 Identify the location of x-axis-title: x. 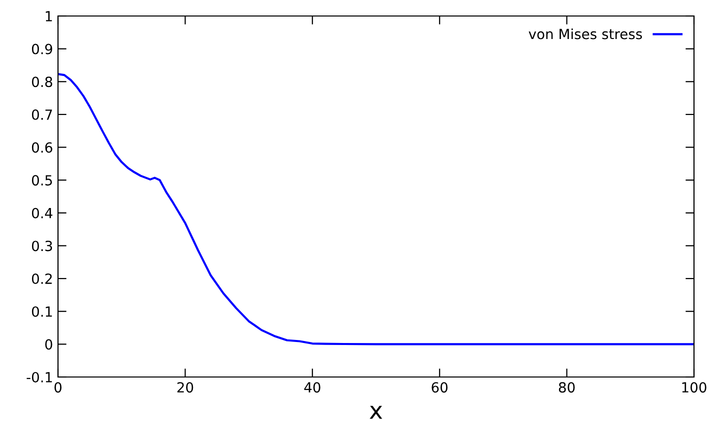
(376, 412).